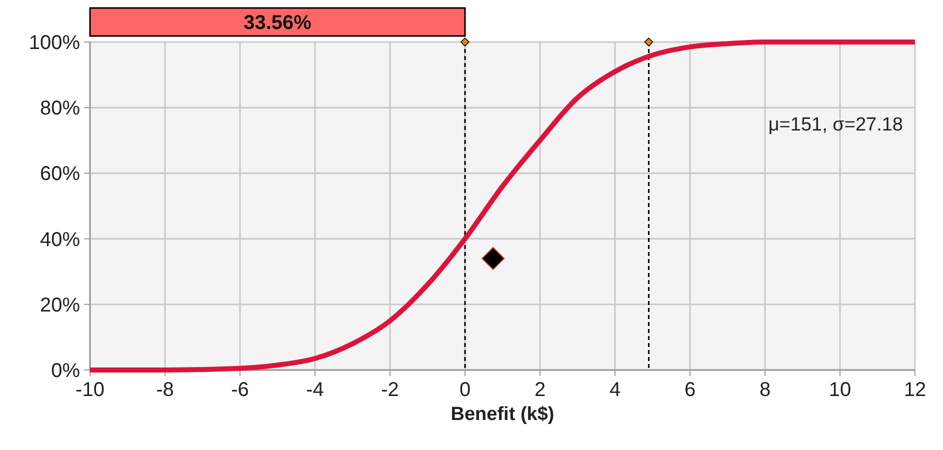 The height and width of the screenshot is (450, 943). Describe the element at coordinates (615, 390) in the screenshot. I see `x-tick-label: 4` at that location.